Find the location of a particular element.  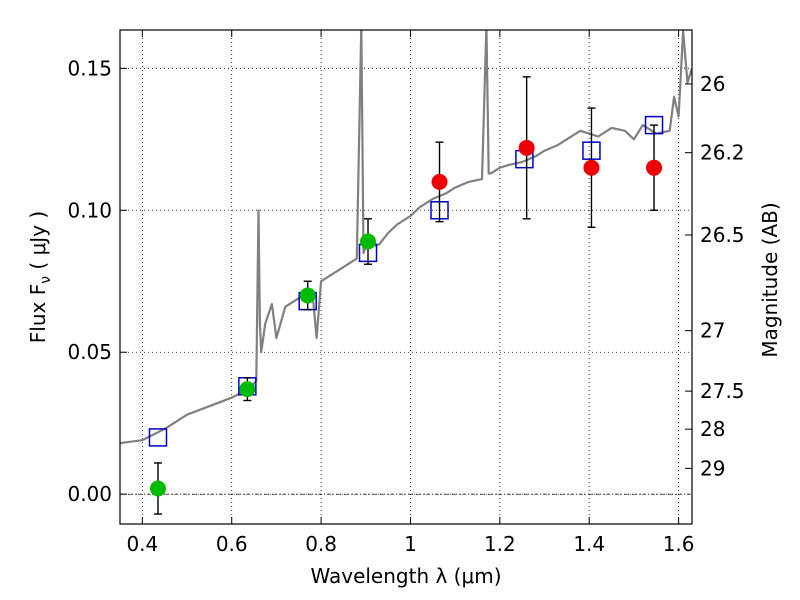

x-tick-label: 1.4 is located at coordinates (589, 544).